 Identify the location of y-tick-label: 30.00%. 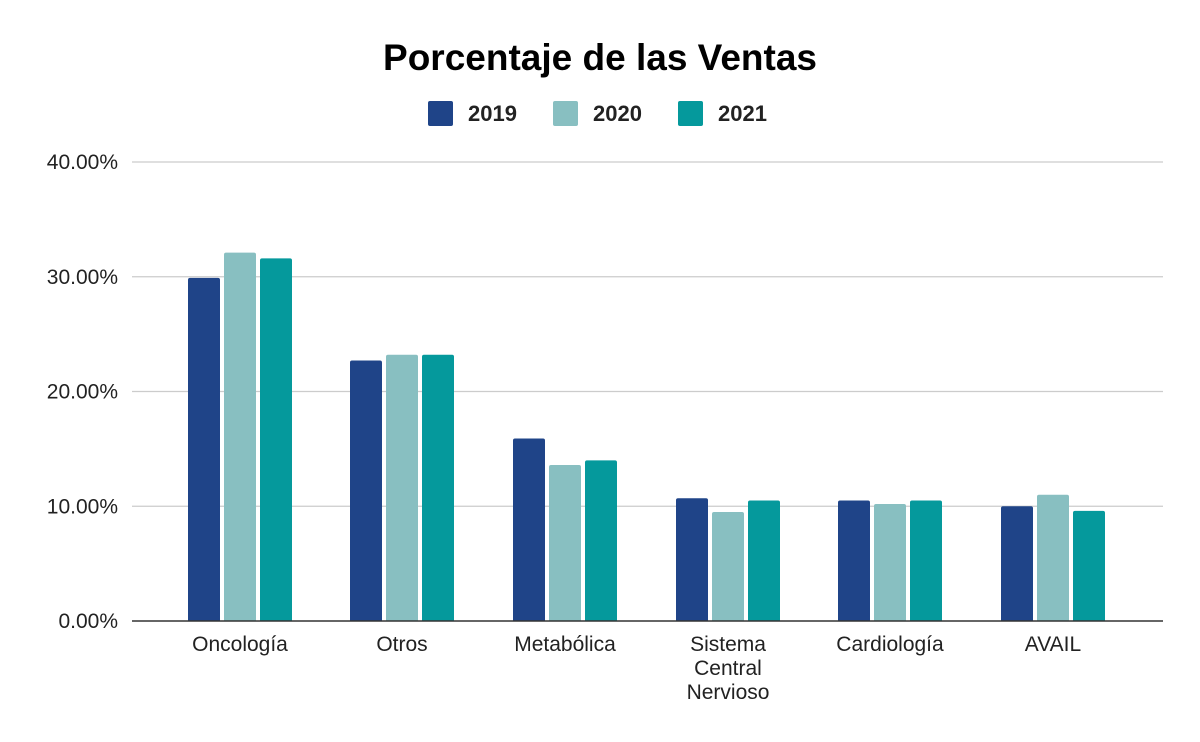
(82, 277).